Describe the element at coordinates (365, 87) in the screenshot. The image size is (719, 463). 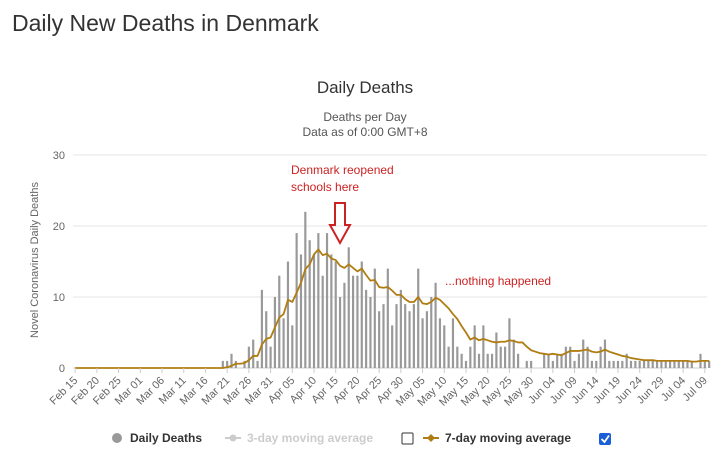
I see `chart-title: Daily Deaths` at that location.